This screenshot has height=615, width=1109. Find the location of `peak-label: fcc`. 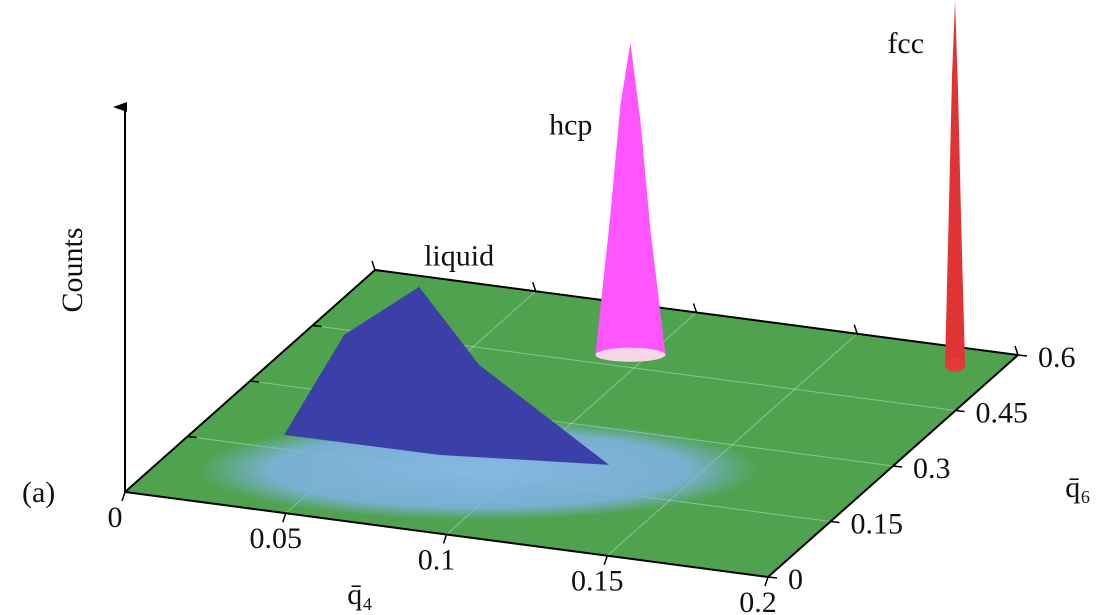

peak-label: fcc is located at coordinates (905, 43).